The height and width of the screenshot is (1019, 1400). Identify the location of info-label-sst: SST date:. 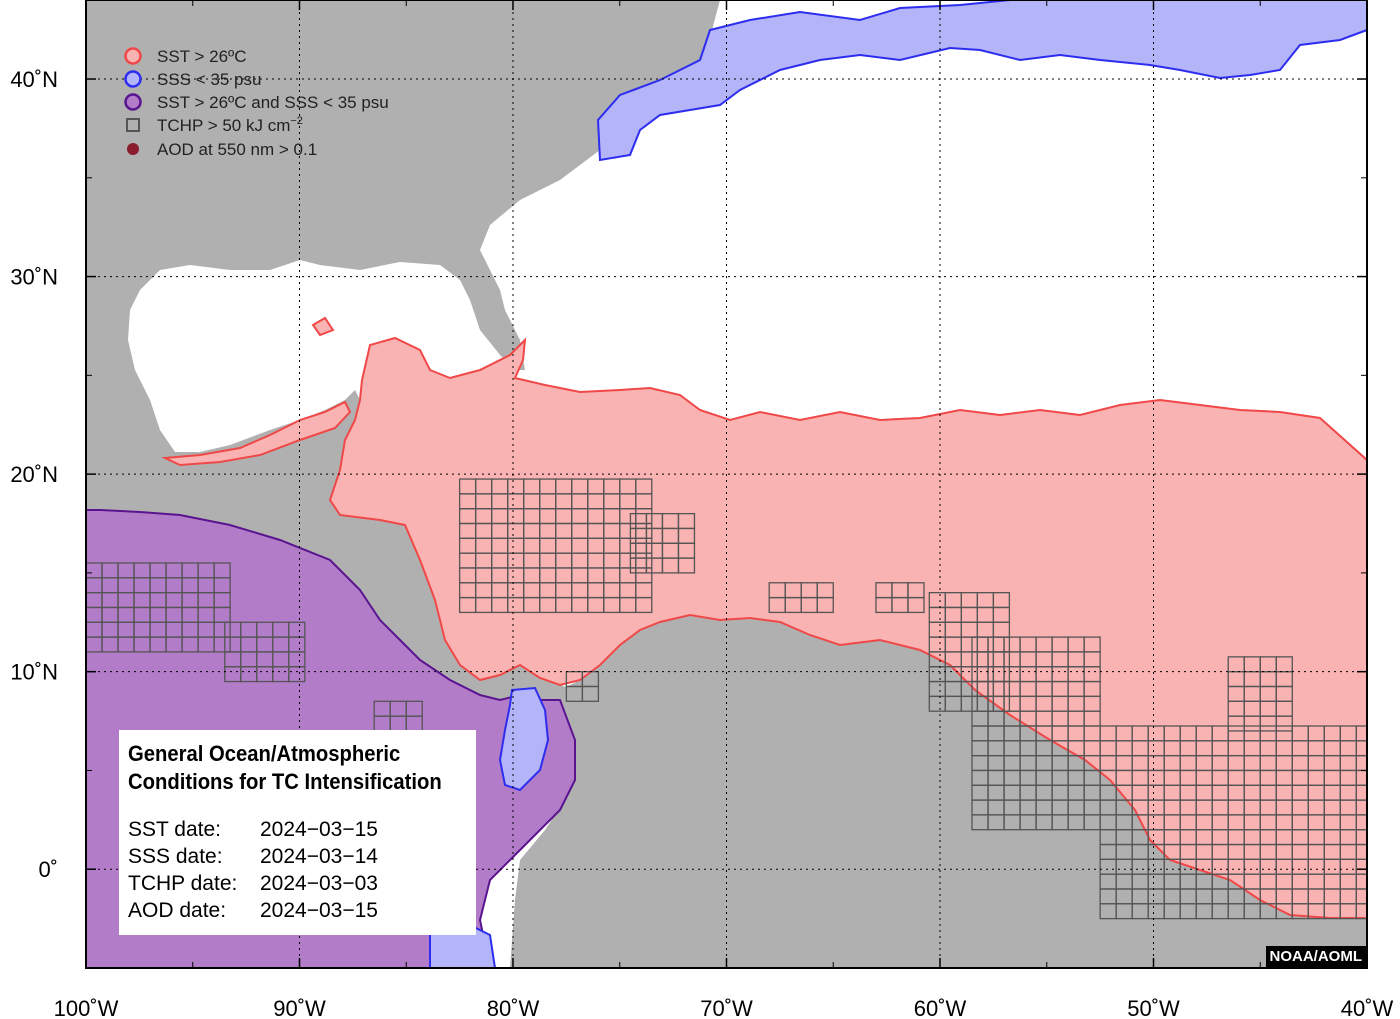
(175, 829).